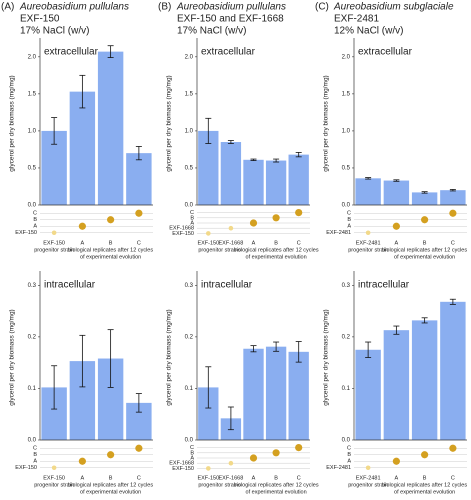 This screenshot has height=500, width=471. What do you see at coordinates (393, 7) in the screenshot?
I see `species: Aureobasidium subglaciale` at bounding box center [393, 7].